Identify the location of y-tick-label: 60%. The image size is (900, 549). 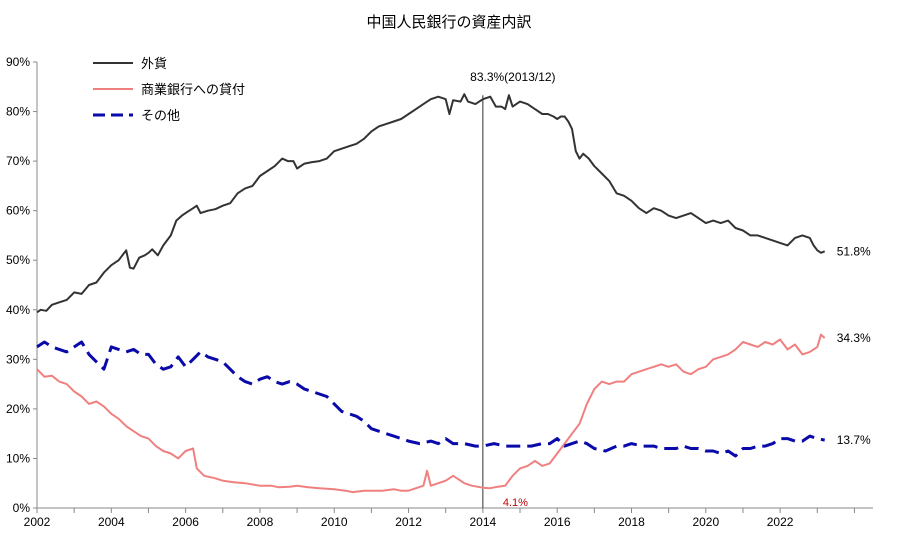
(18, 211).